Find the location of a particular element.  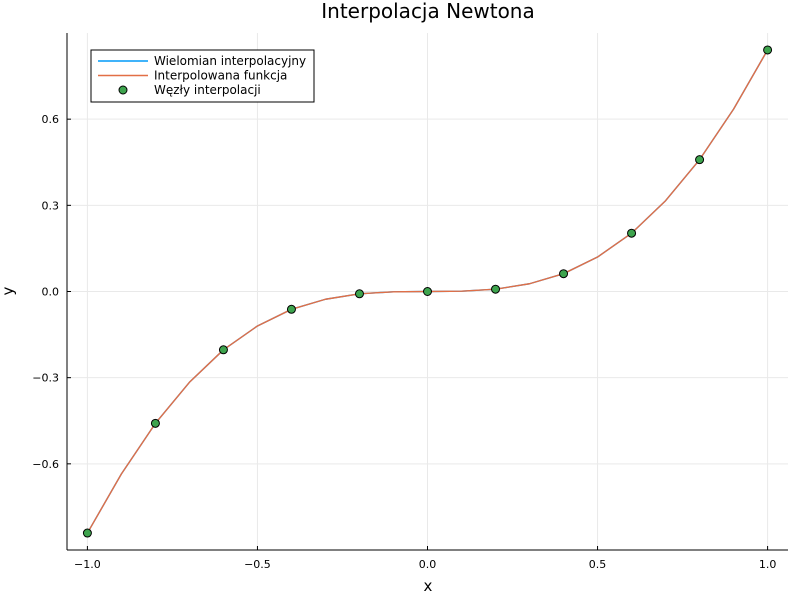

y-axis-label: y is located at coordinates (8, 290).